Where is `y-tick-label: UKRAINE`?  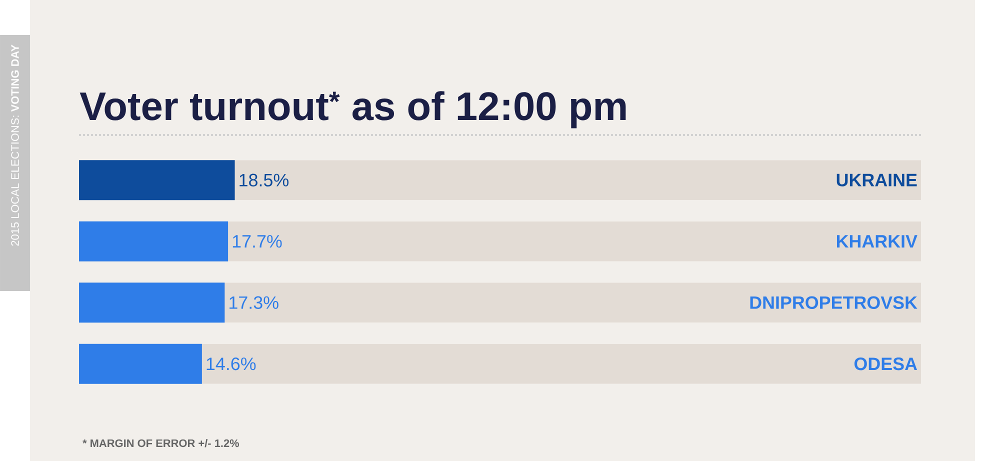 y-tick-label: UKRAINE is located at coordinates (876, 180).